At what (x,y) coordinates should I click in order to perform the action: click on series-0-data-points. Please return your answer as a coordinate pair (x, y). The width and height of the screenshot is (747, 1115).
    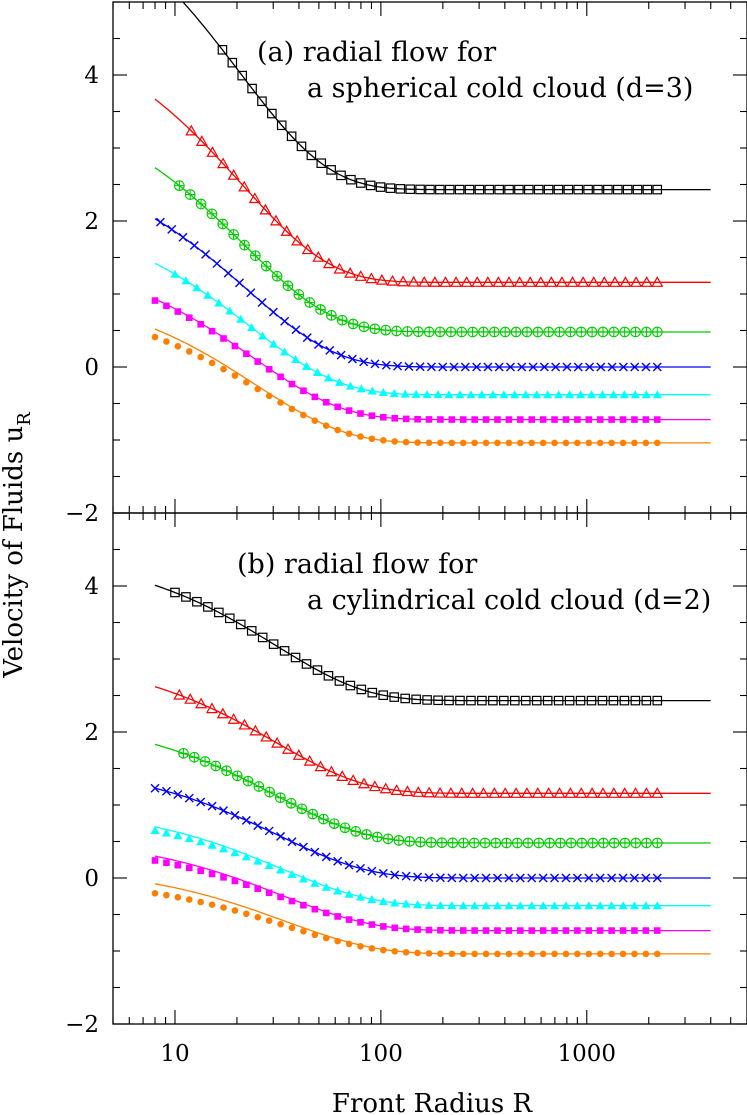
    Looking at the image, I should click on (416, 646).